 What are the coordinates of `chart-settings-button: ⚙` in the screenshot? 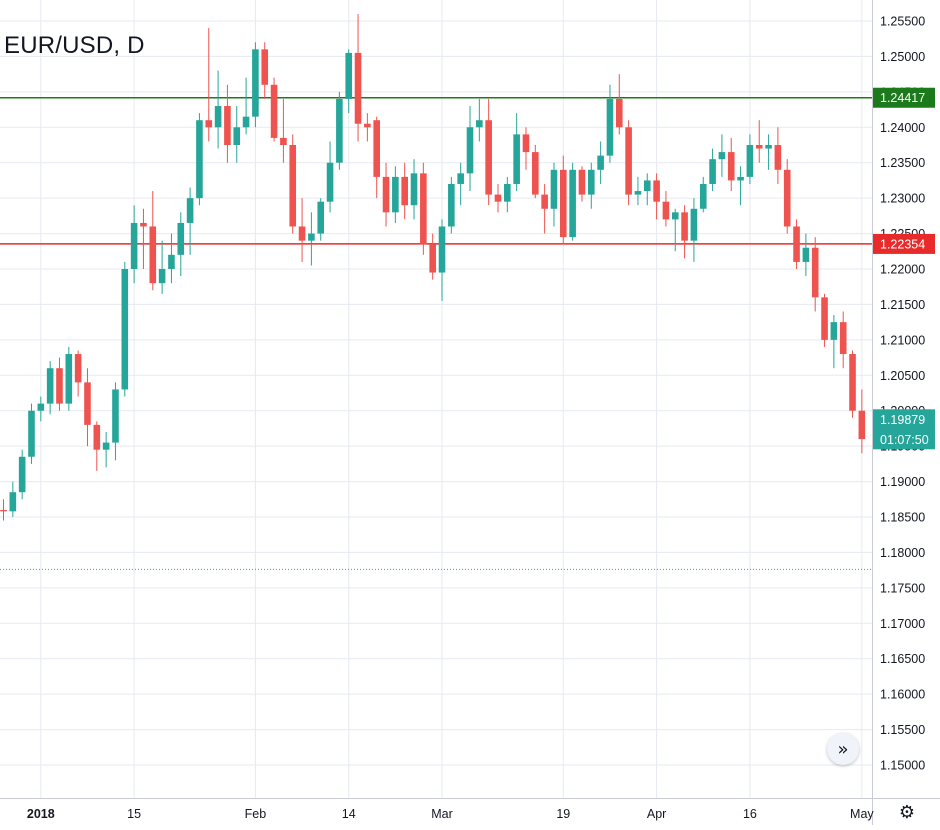 It's located at (907, 812).